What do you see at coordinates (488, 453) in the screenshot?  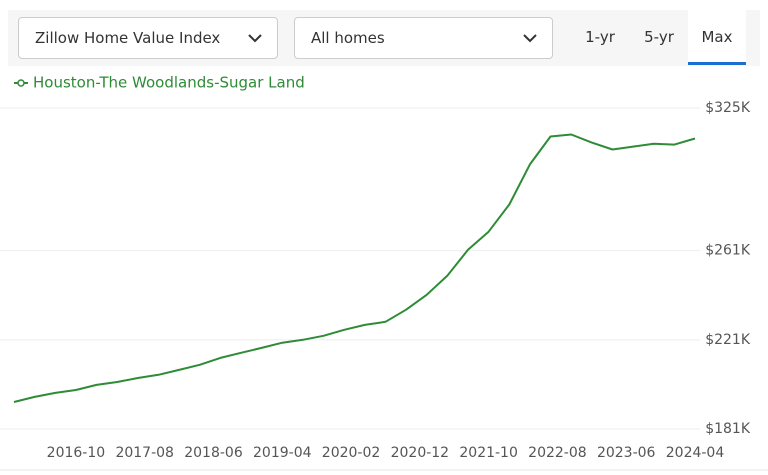 I see `x-tick-label: 2021-10` at bounding box center [488, 453].